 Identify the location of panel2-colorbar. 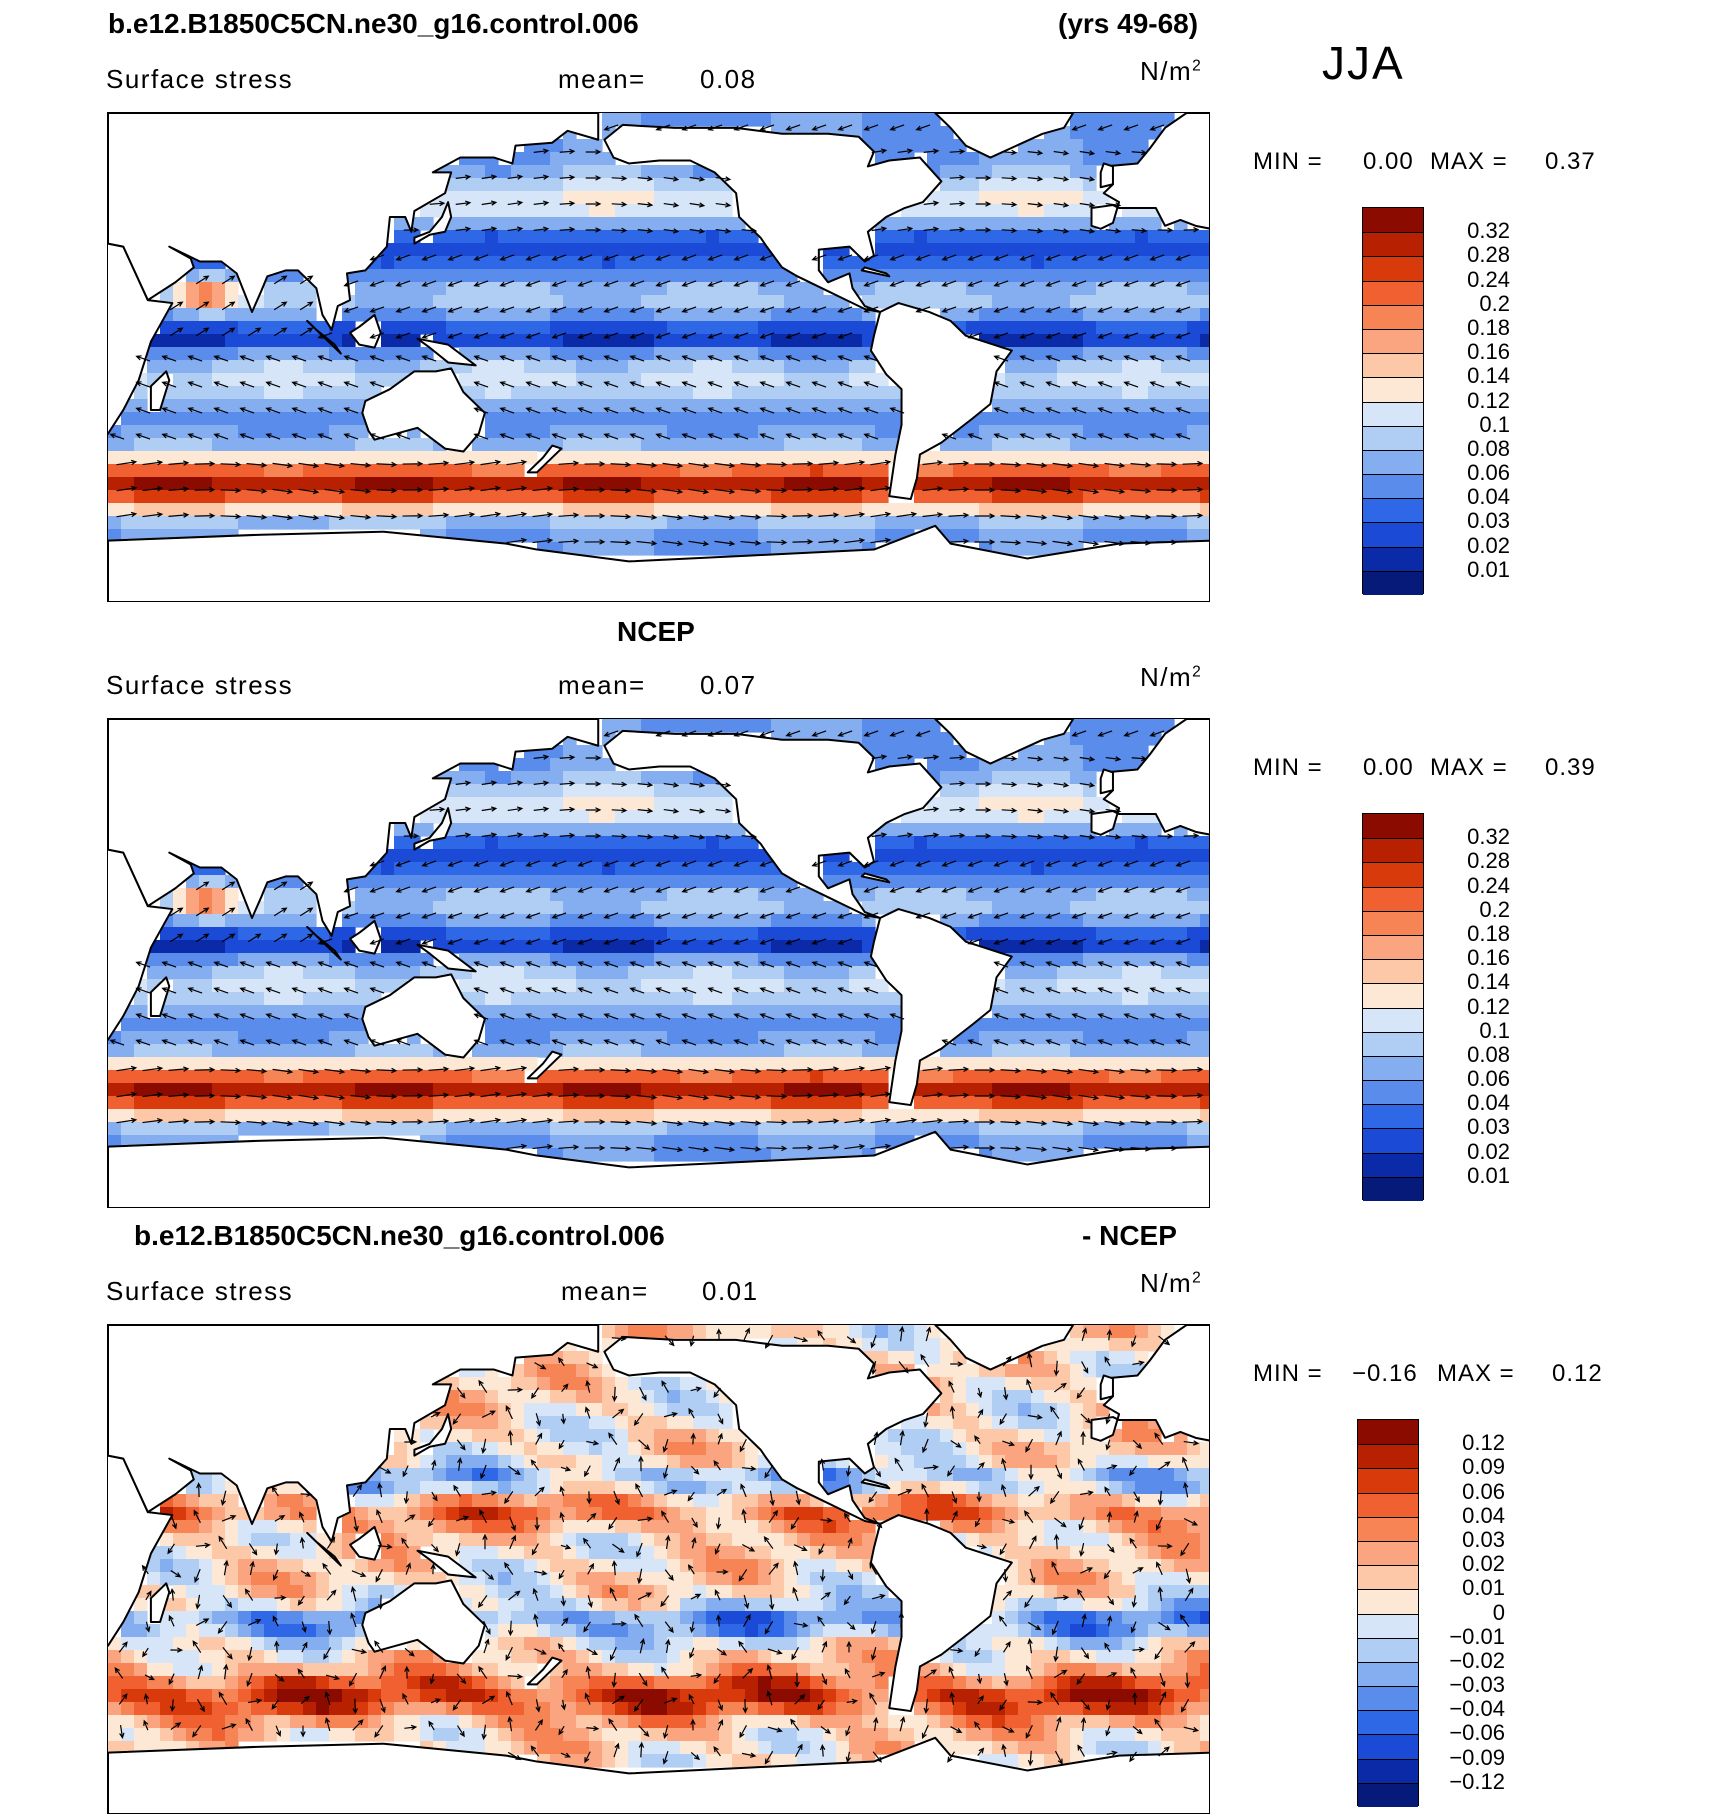
(1393, 1007).